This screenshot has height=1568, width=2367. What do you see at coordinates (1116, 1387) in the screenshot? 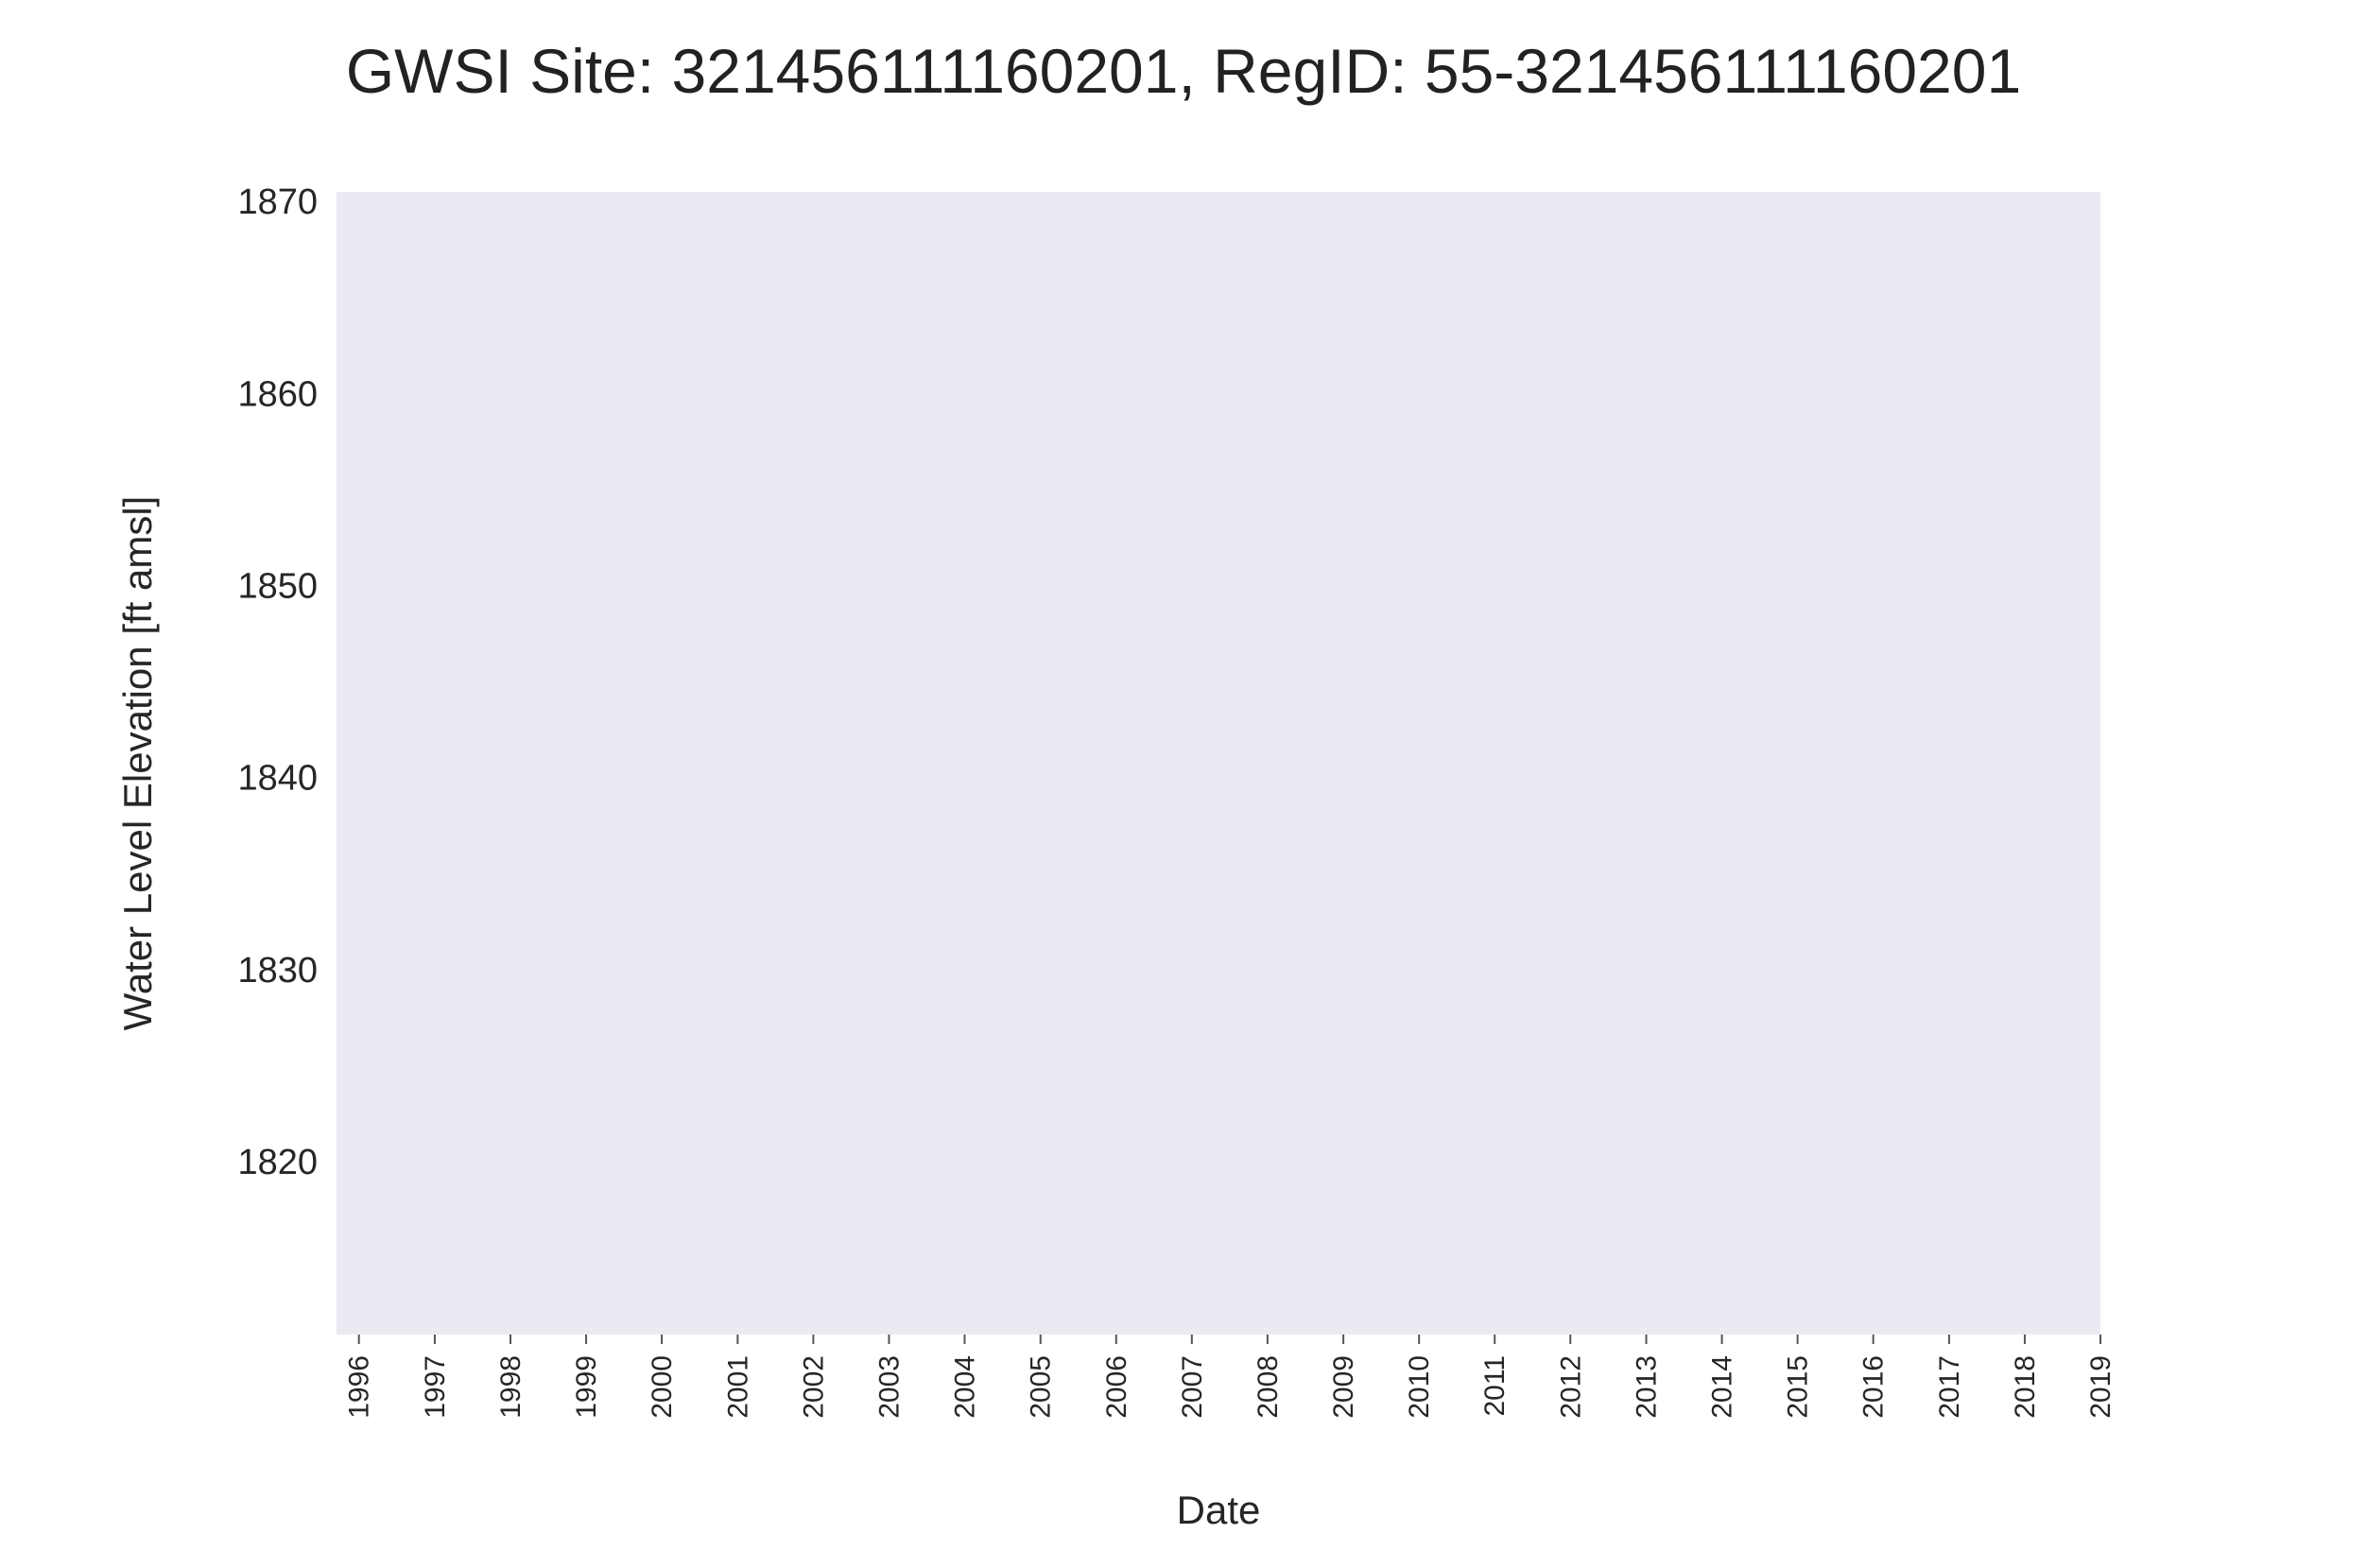
I see `x-tick-label: 2006` at bounding box center [1116, 1387].